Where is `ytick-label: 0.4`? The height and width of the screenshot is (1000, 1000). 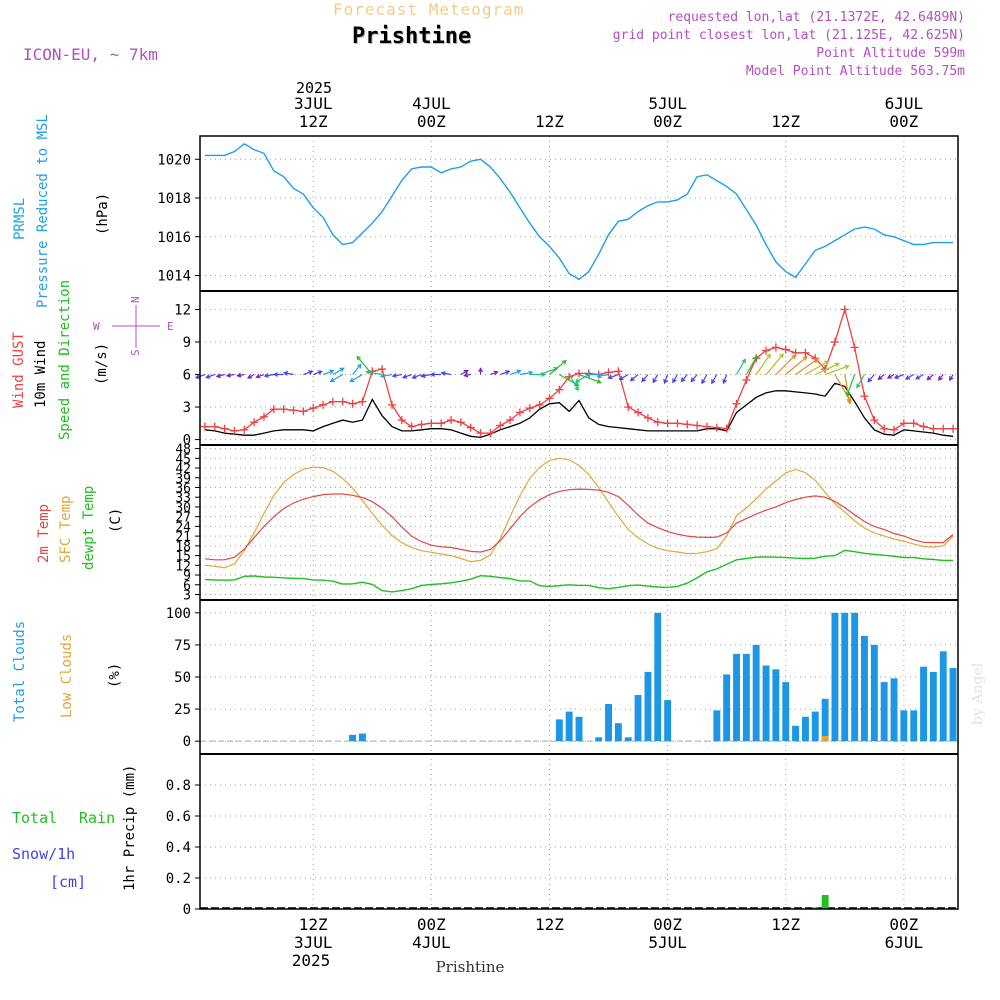
ytick-label: 0.4 is located at coordinates (178, 848).